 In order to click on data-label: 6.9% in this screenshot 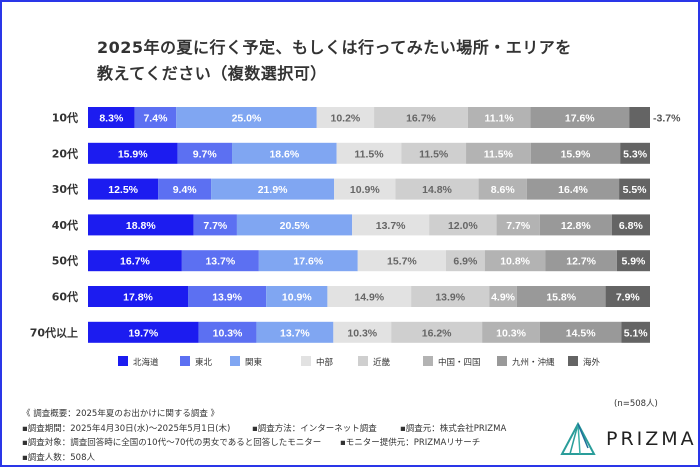, I will do `click(465, 262)`.